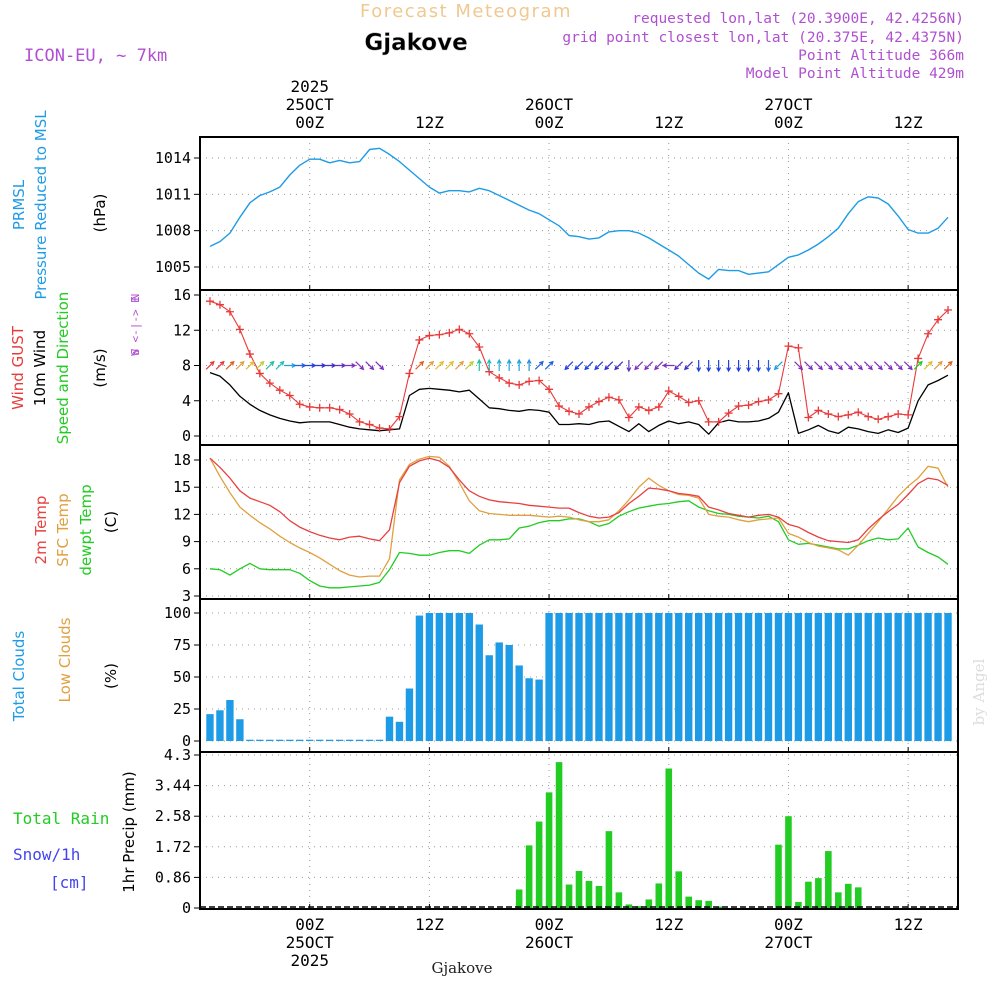 The image size is (1000, 1000). Describe the element at coordinates (63, 529) in the screenshot. I see `temp-sfc-label: SFC Temp` at that location.